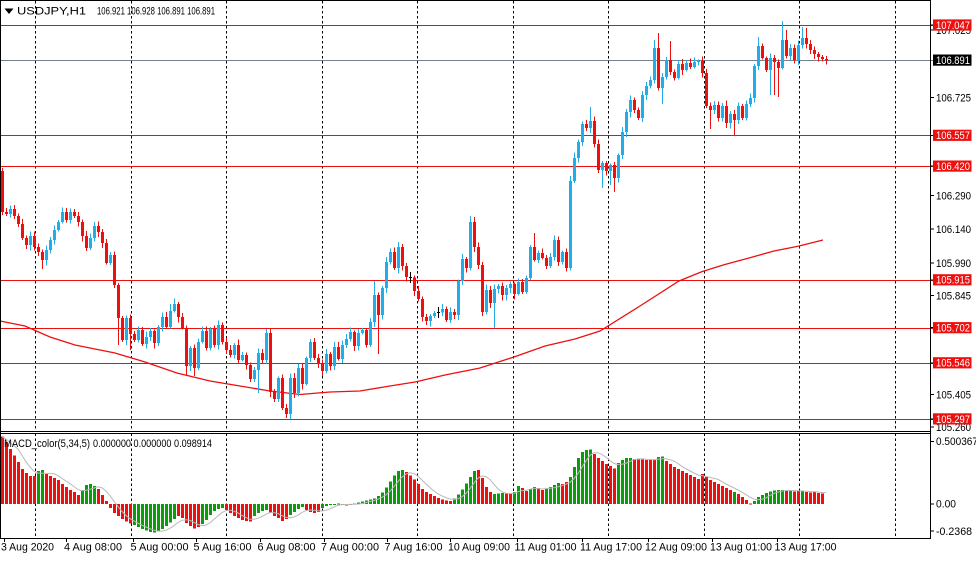 The image size is (976, 564). What do you see at coordinates (546, 548) in the screenshot?
I see `svg-text: 11 Aug 01:00` at bounding box center [546, 548].